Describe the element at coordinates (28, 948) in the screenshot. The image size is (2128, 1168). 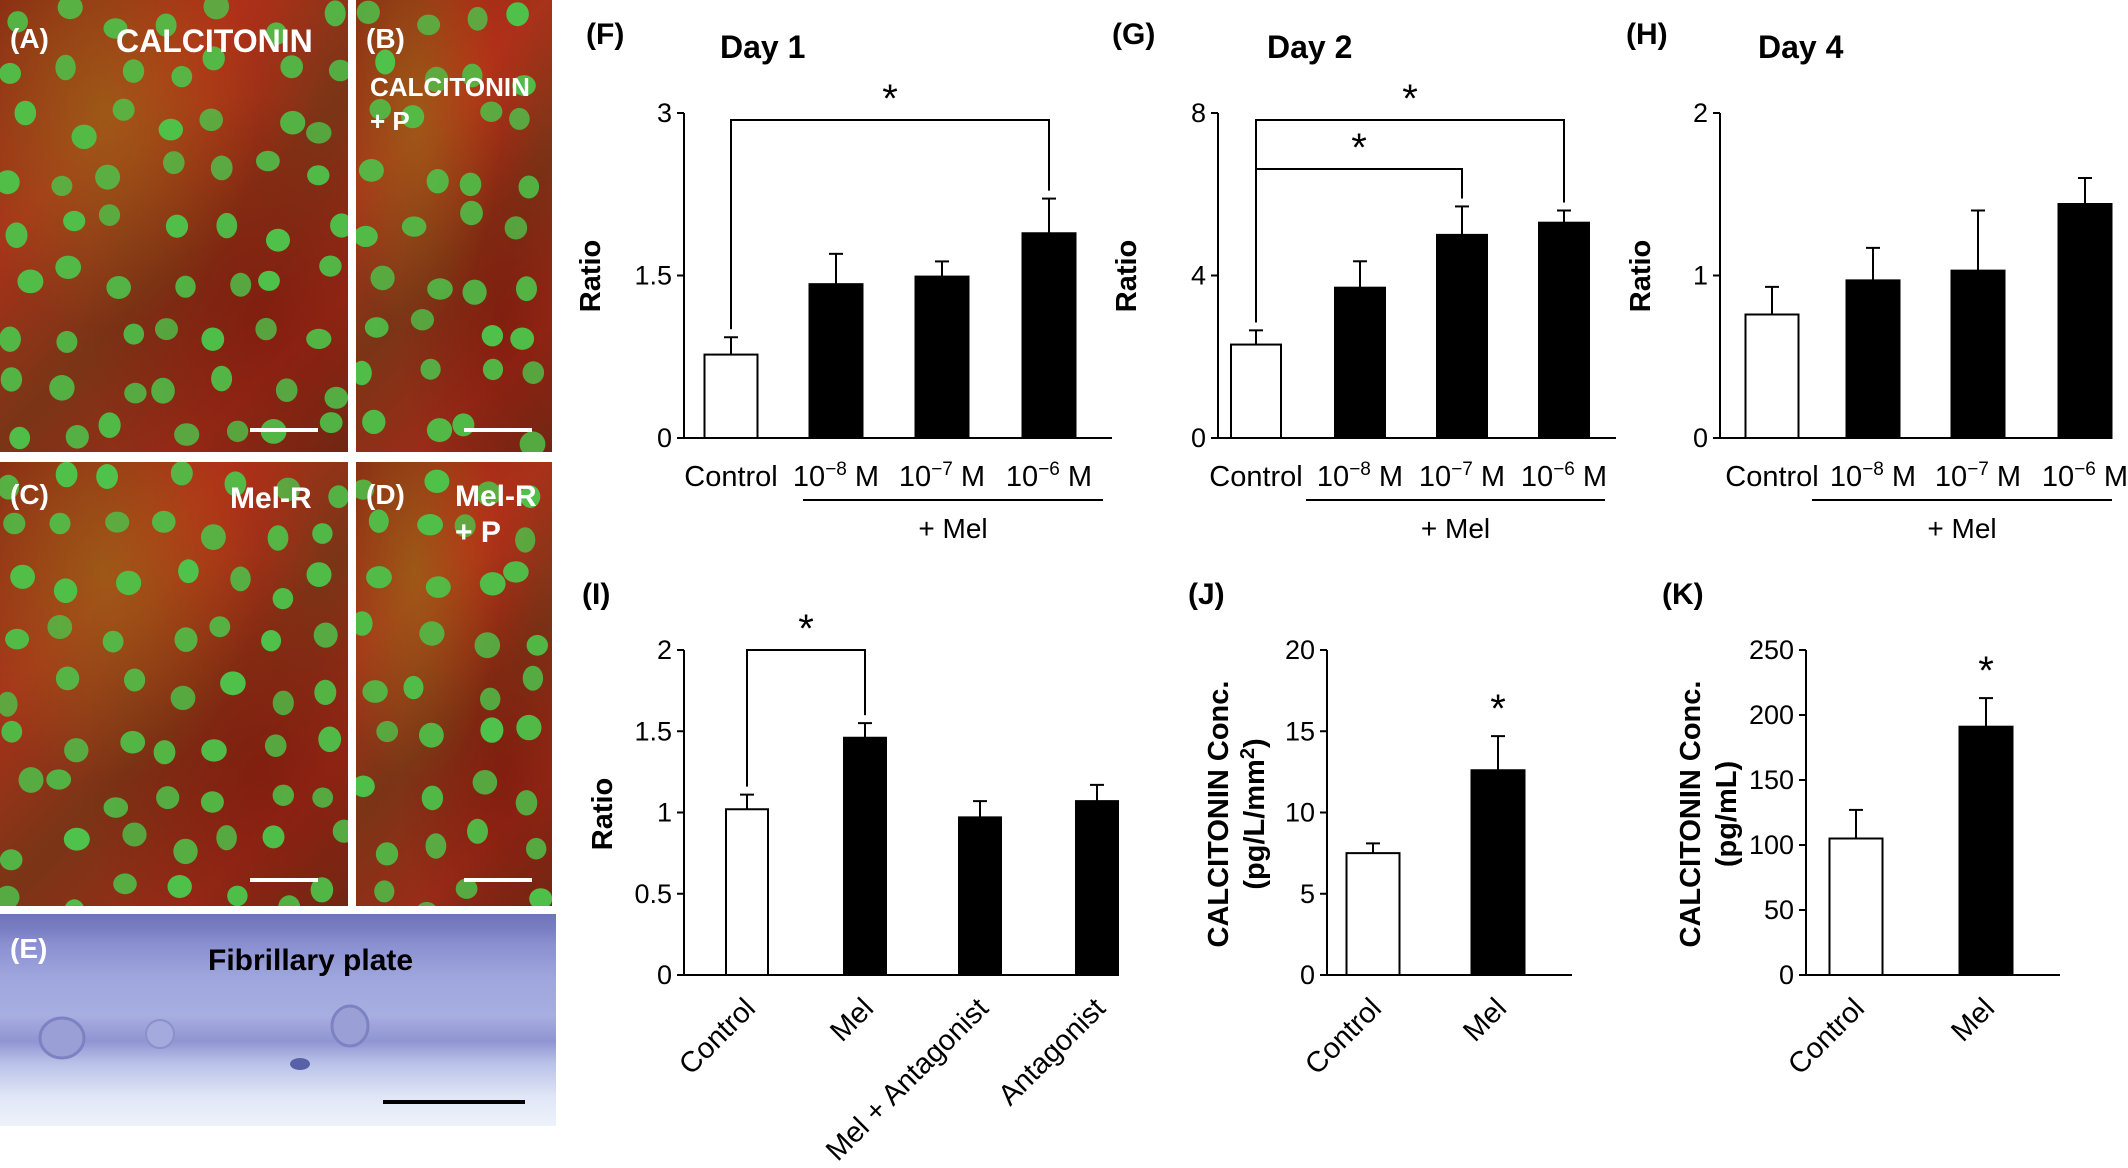
I see `panel-e-tag: (E)` at that location.